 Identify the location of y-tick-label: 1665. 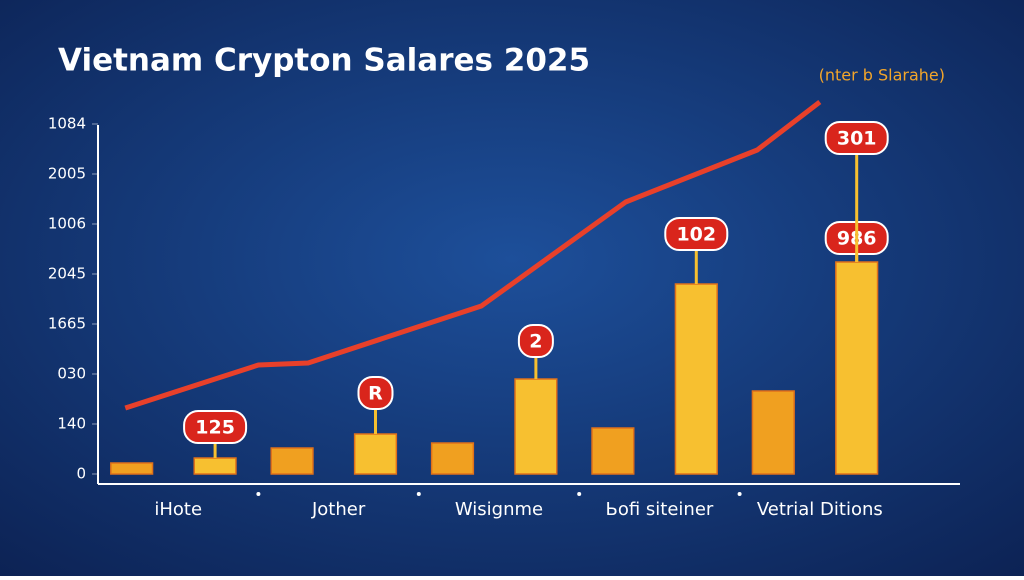
(67, 324).